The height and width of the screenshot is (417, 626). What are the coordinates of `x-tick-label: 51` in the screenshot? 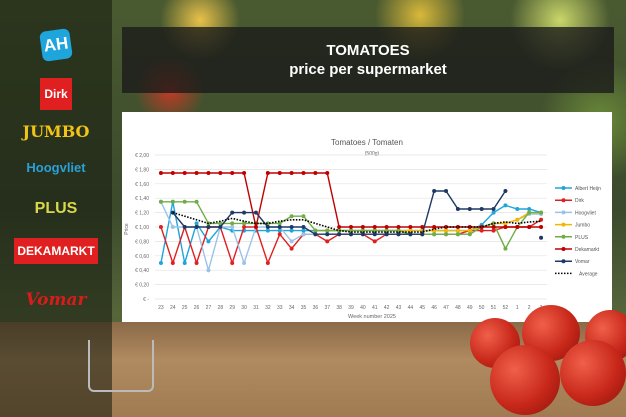 It's located at (494, 308).